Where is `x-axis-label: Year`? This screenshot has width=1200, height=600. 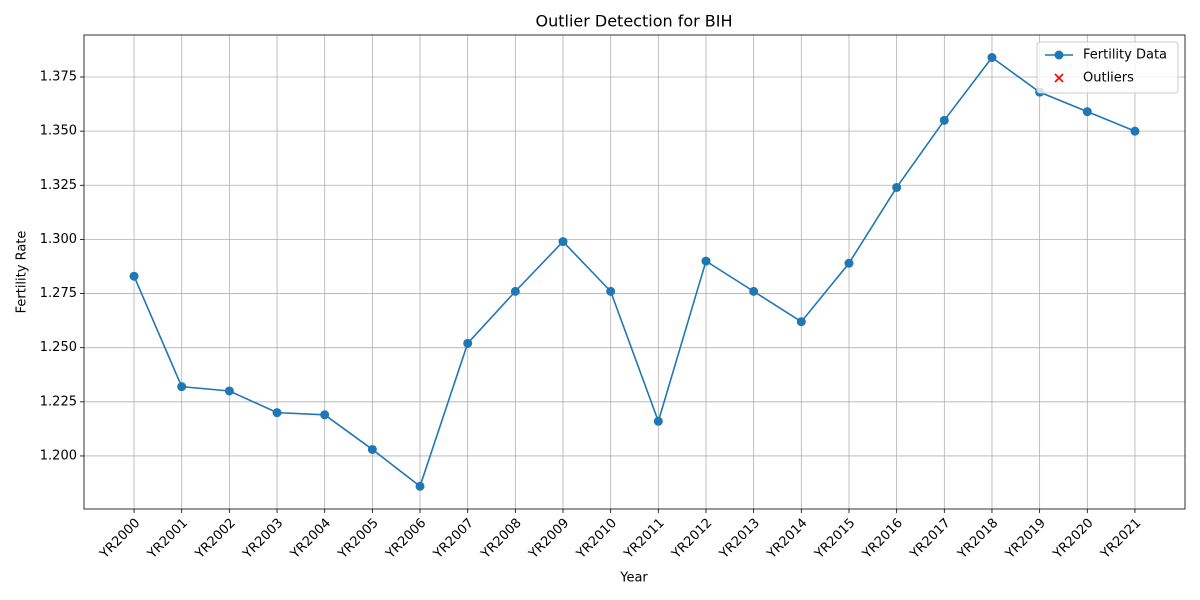
x-axis-label: Year is located at coordinates (633, 578).